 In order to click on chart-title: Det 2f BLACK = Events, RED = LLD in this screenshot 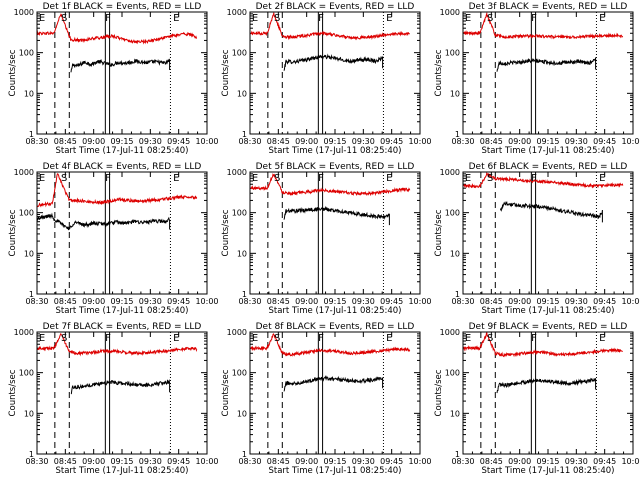, I will do `click(335, 7)`.